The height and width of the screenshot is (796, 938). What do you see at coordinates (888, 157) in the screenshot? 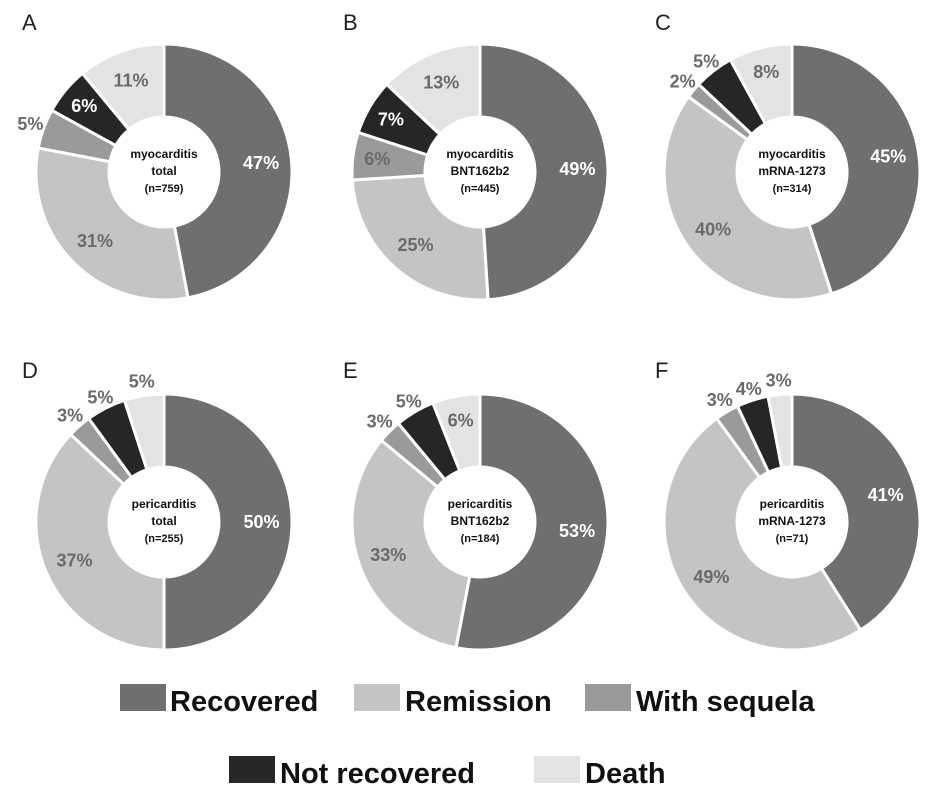
I see `pct-label-c-recovered: 45%` at bounding box center [888, 157].